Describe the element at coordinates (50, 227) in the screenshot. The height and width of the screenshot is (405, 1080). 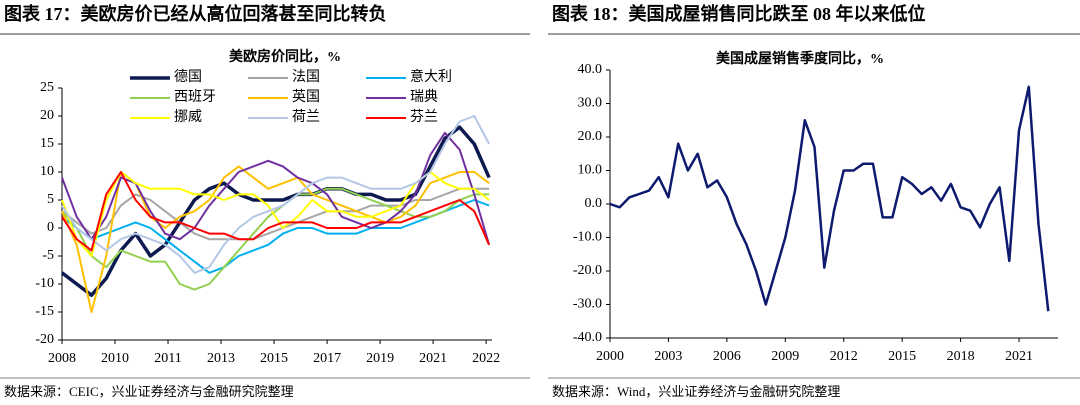
I see `y-tick-label: 0` at that location.